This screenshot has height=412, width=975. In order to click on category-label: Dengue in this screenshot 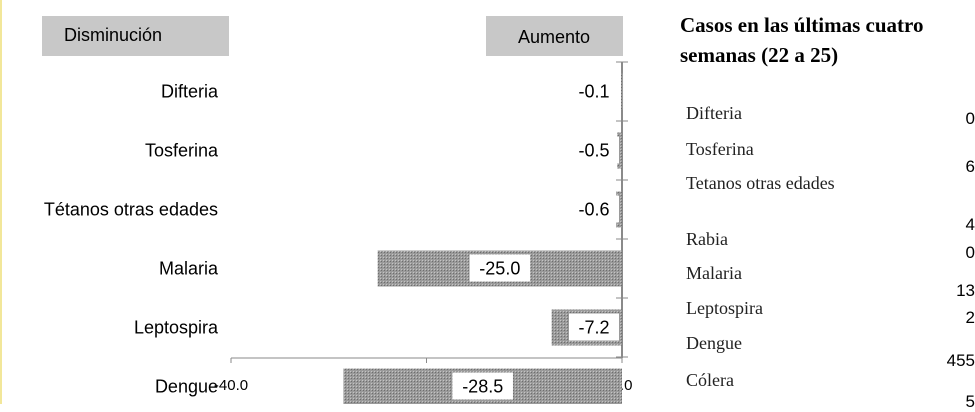, I will do `click(186, 387)`.